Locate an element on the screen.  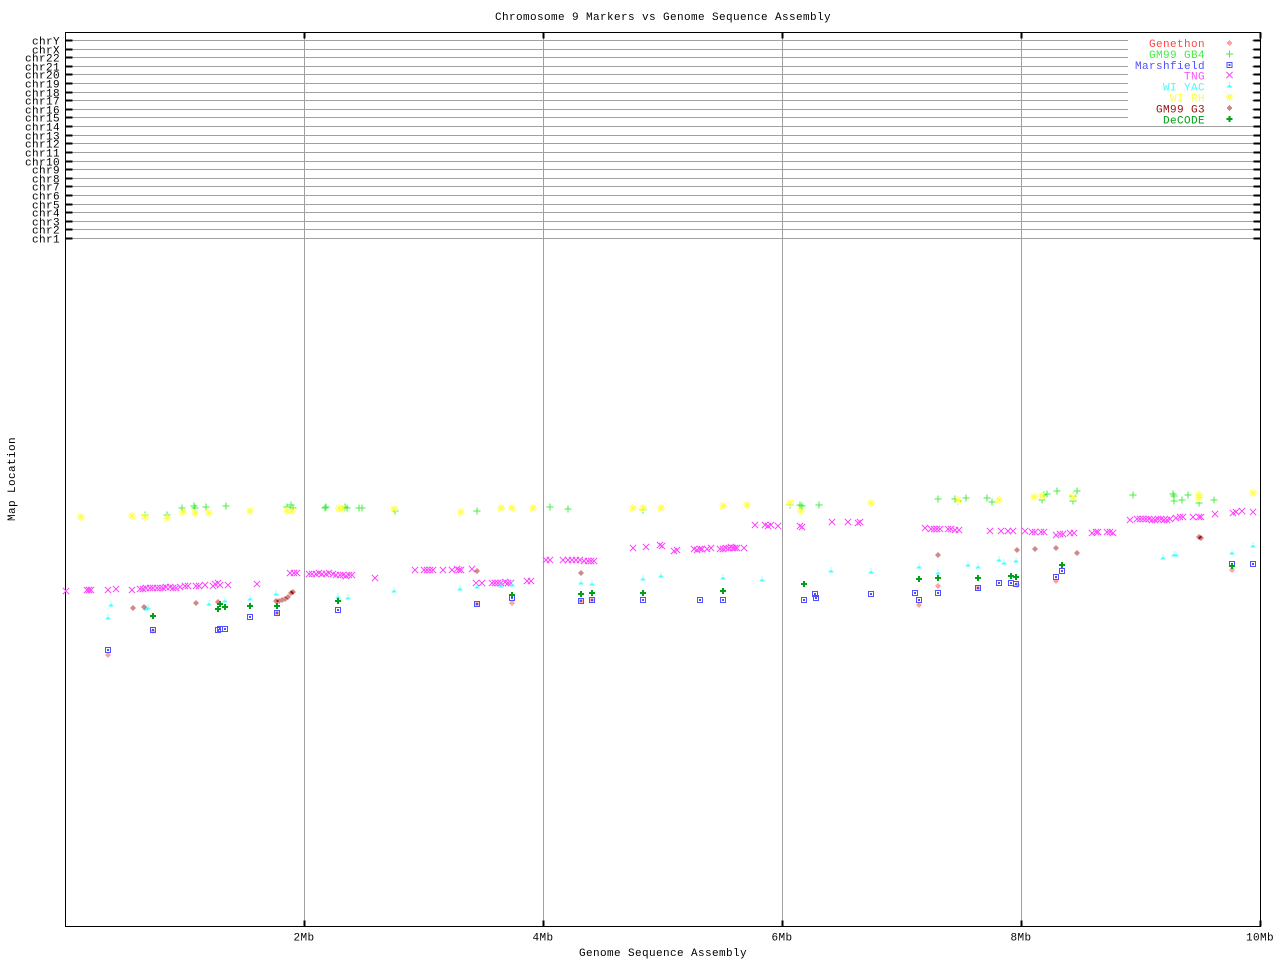
svg-text: chr7 is located at coordinates (46, 189).